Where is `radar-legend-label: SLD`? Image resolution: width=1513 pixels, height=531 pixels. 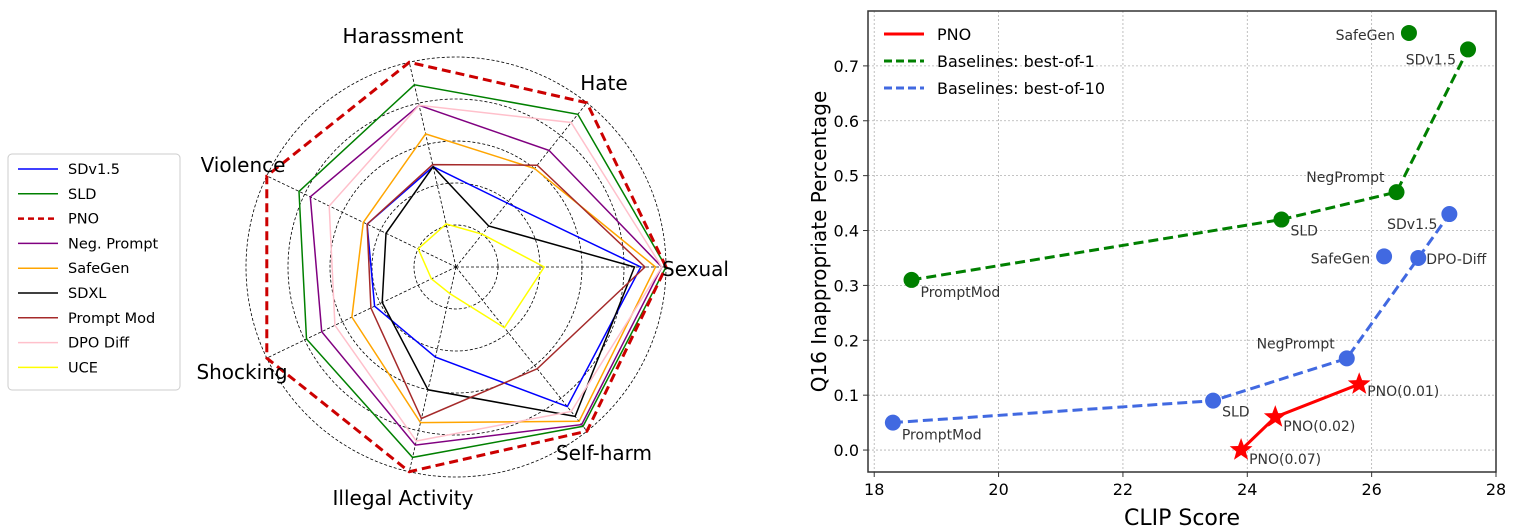 radar-legend-label: SLD is located at coordinates (82, 195).